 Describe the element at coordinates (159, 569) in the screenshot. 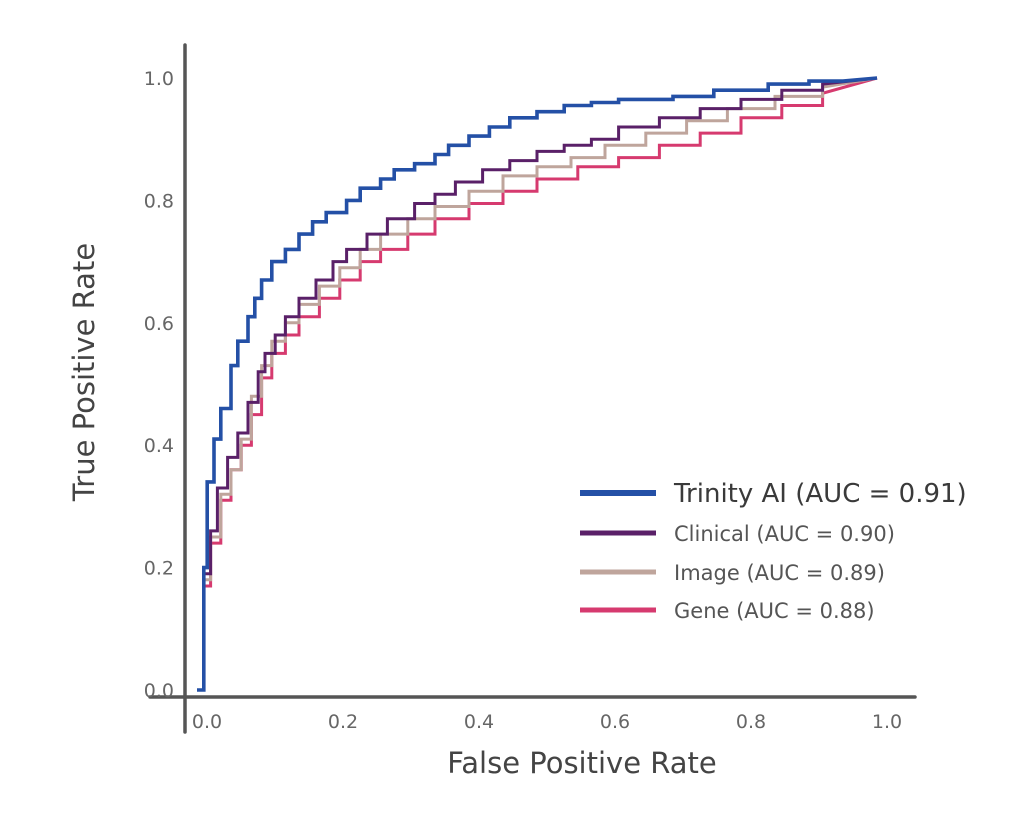

I see `y-tick-label: 0.2` at that location.